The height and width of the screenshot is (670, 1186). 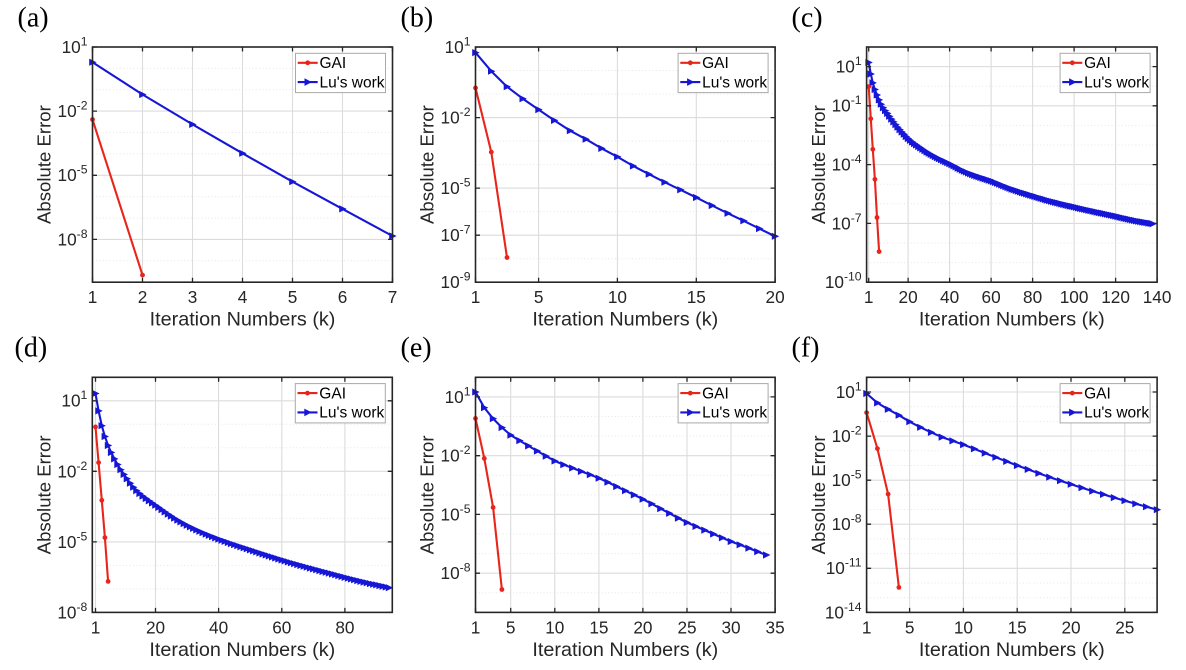 I want to click on svg-text: (b), so click(x=417, y=17).